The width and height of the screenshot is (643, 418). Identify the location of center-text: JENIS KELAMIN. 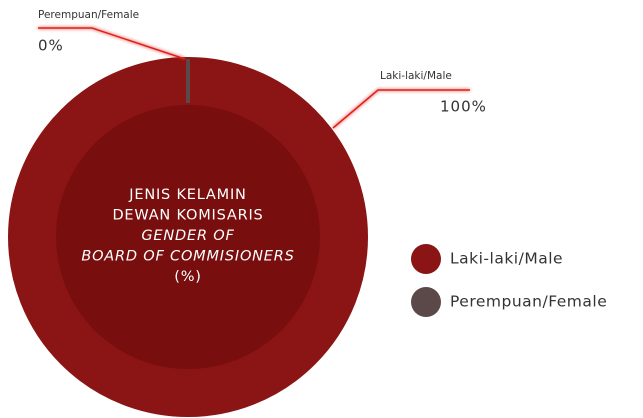
(187, 195).